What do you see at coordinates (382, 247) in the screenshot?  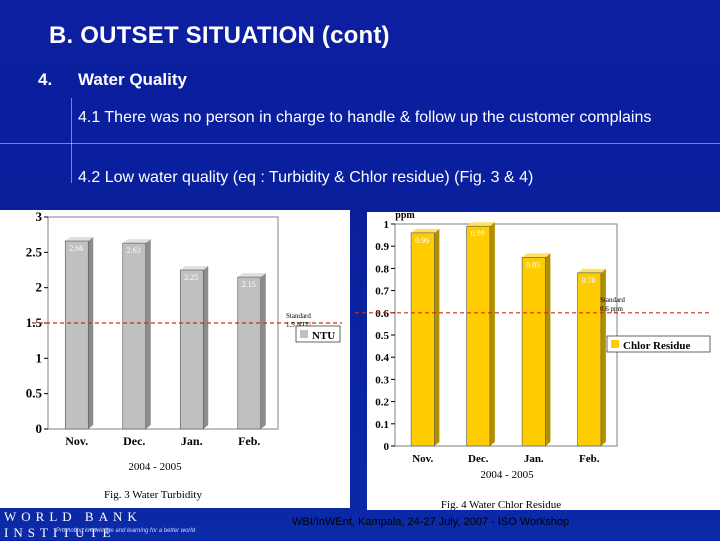 I see `y-tick-label: 0.9` at bounding box center [382, 247].